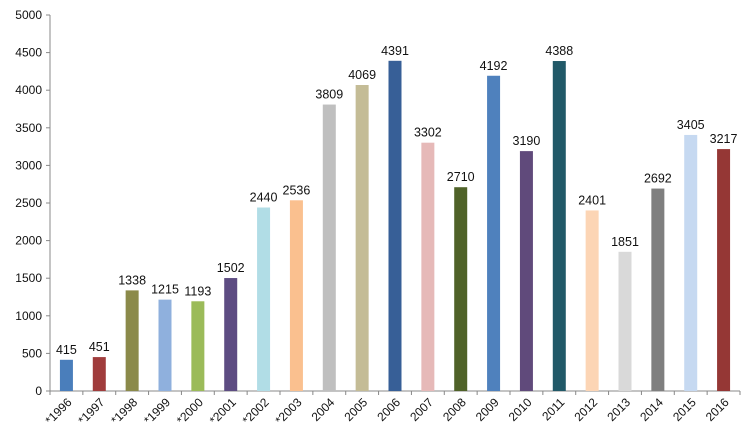  Describe the element at coordinates (684, 409) in the screenshot. I see `x-tick-label: 2015` at that location.